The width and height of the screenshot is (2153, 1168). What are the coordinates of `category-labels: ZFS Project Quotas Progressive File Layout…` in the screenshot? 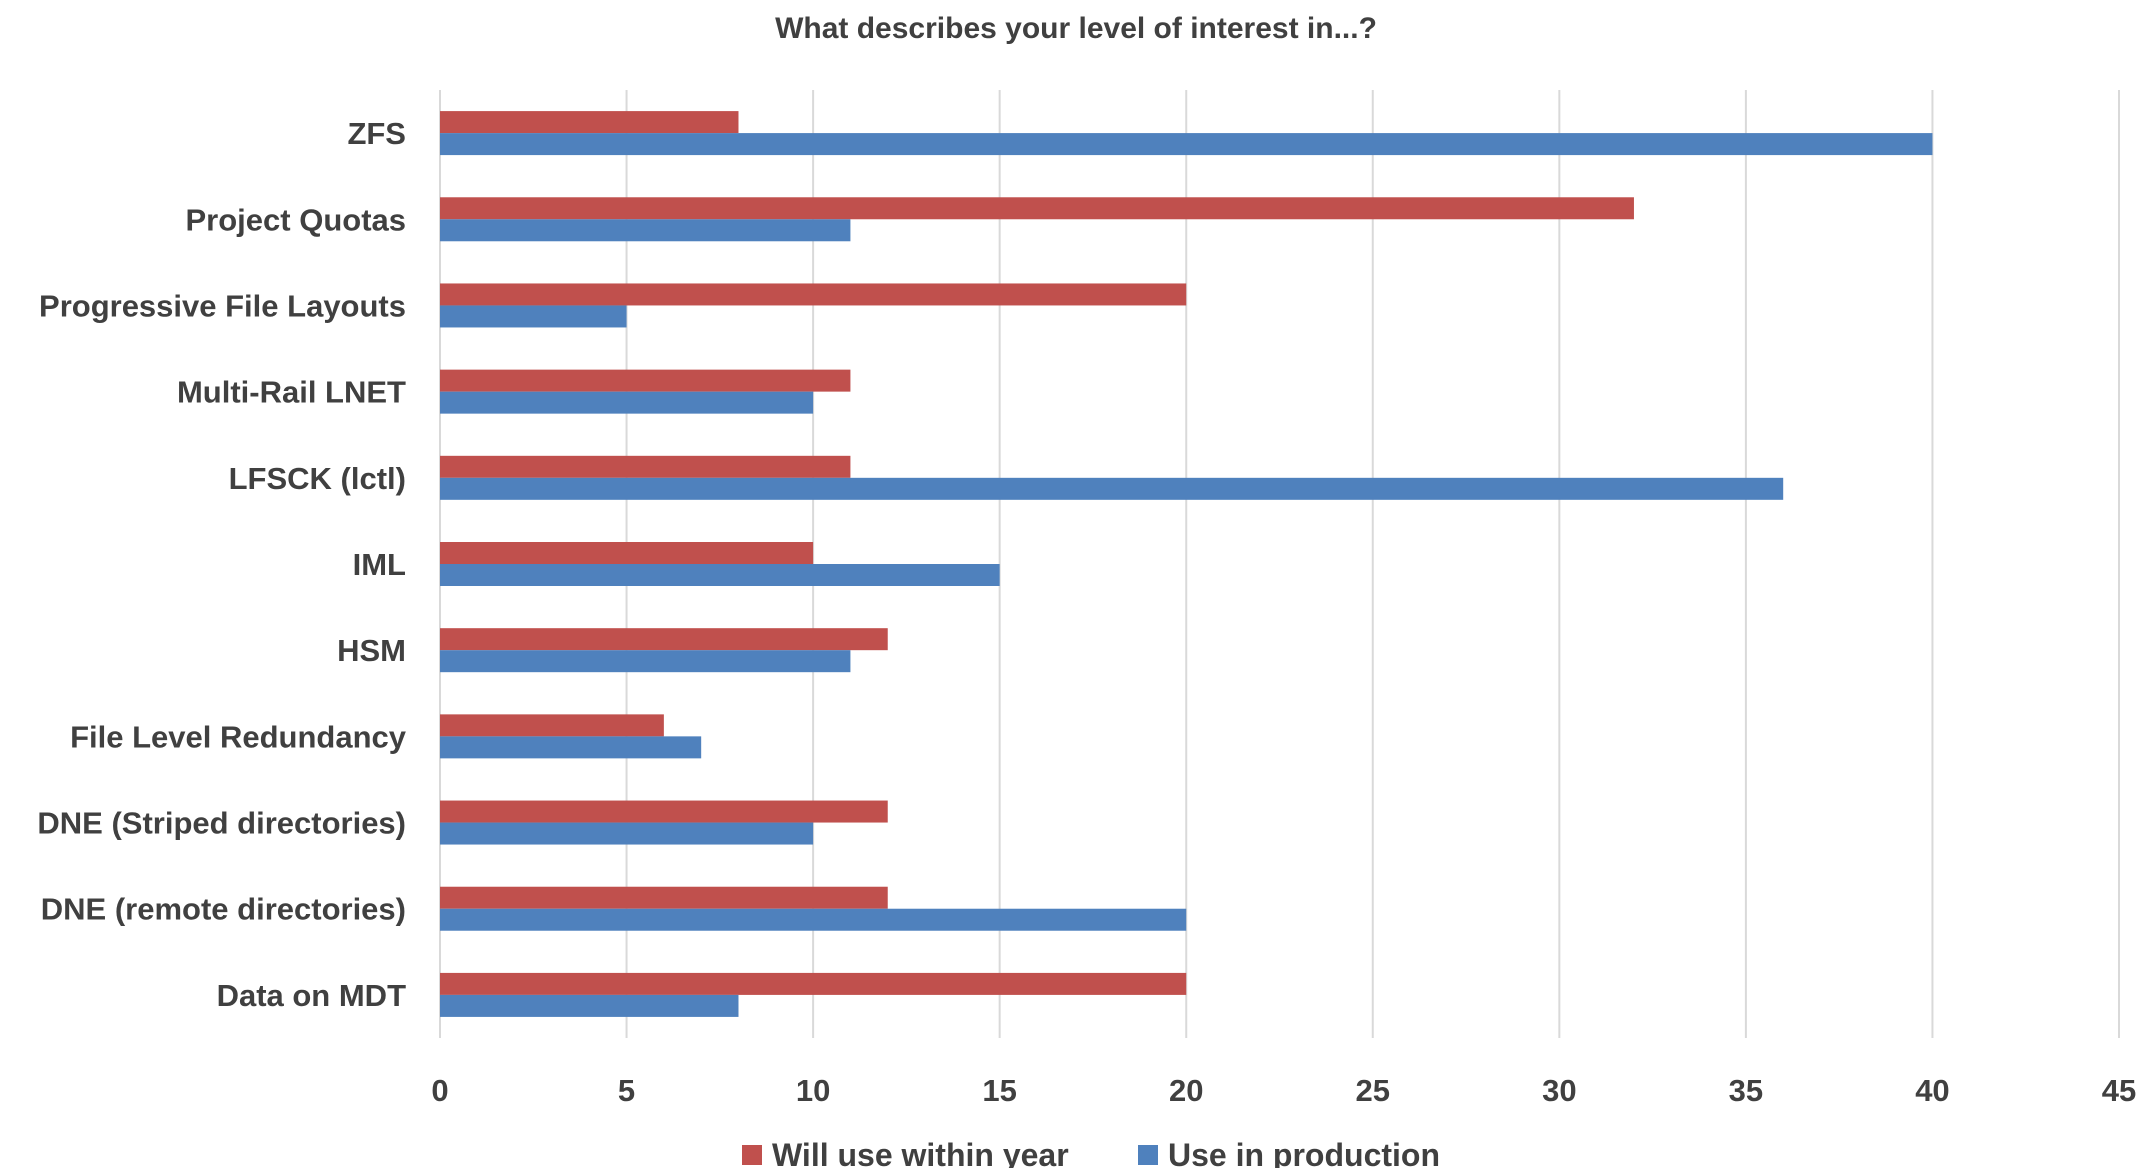 It's located at (221, 564).